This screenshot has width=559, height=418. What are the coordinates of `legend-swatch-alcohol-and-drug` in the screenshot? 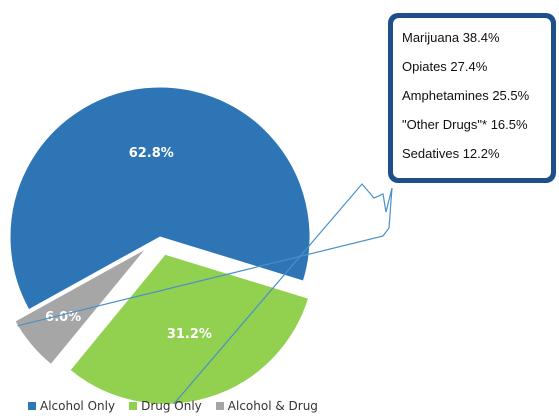 It's located at (219, 406).